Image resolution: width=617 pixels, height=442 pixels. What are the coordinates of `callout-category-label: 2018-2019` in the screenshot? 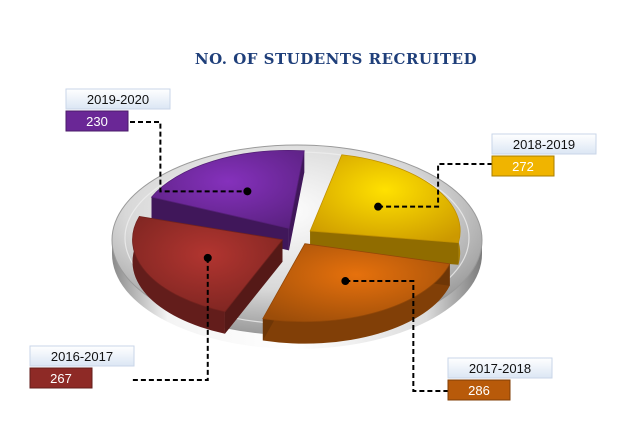 It's located at (544, 144).